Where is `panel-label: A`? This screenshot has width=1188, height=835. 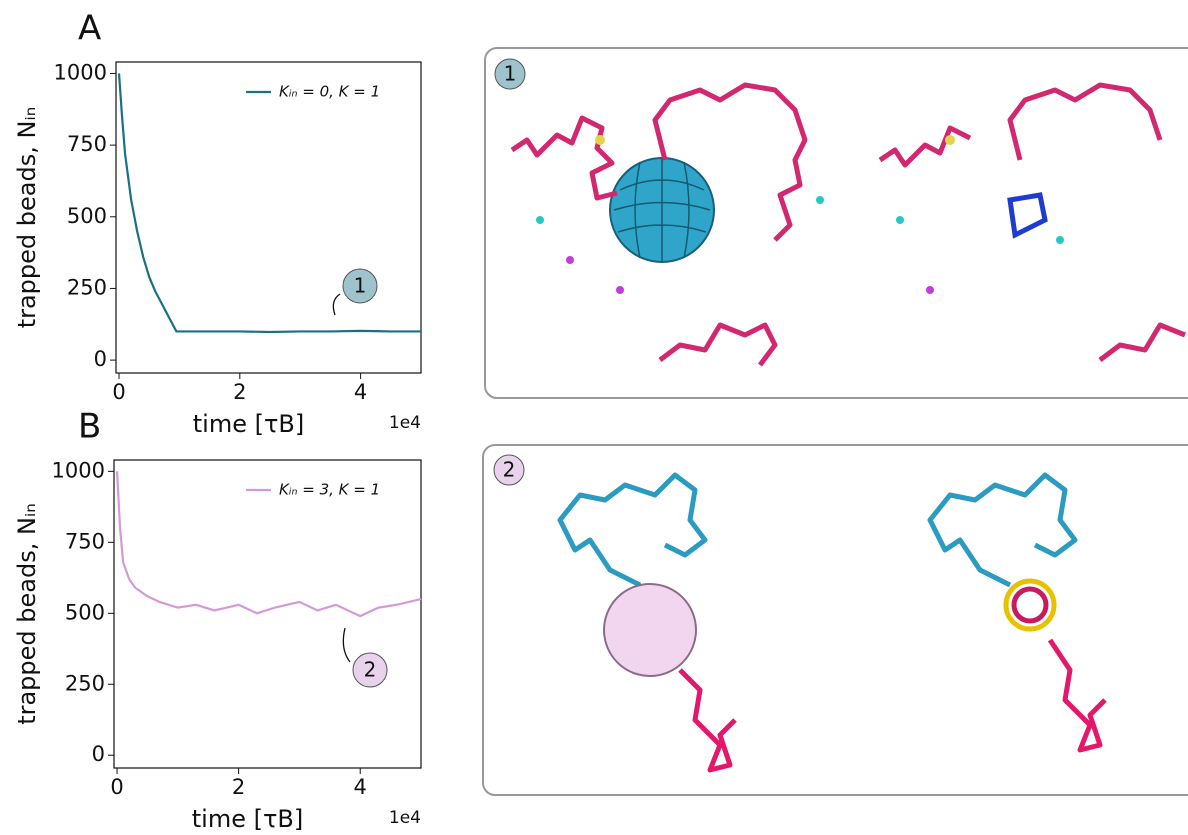
panel-label: A is located at coordinates (89, 29).